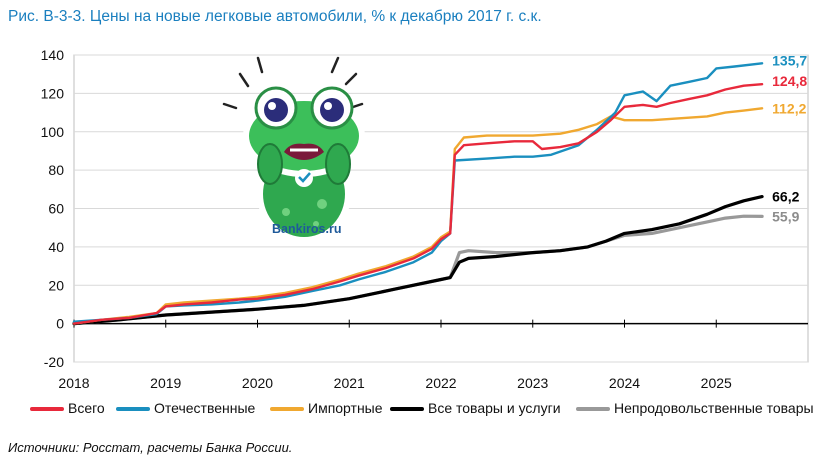 The width and height of the screenshot is (831, 469). I want to click on legend-item-vsego: Всего, so click(67, 408).